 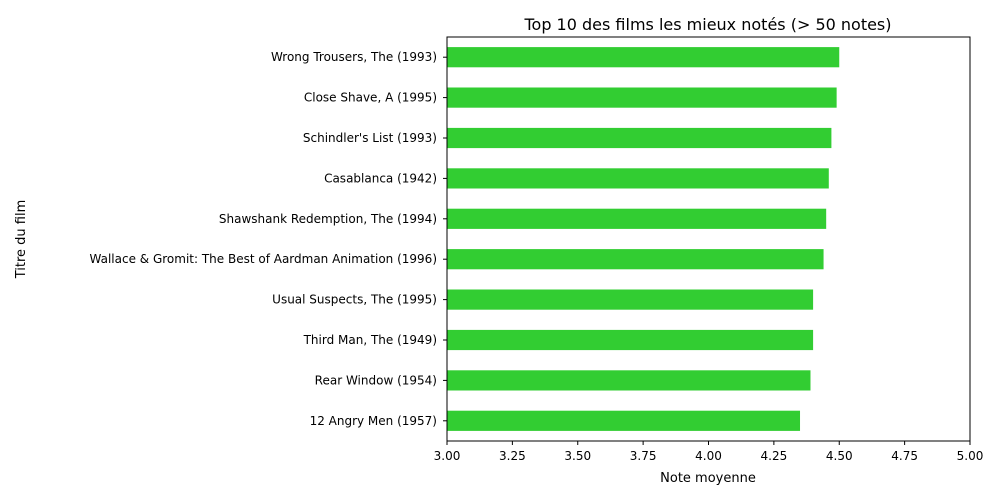 What do you see at coordinates (373, 421) in the screenshot?
I see `y-tick-label: 12 Angry Men (1957)` at bounding box center [373, 421].